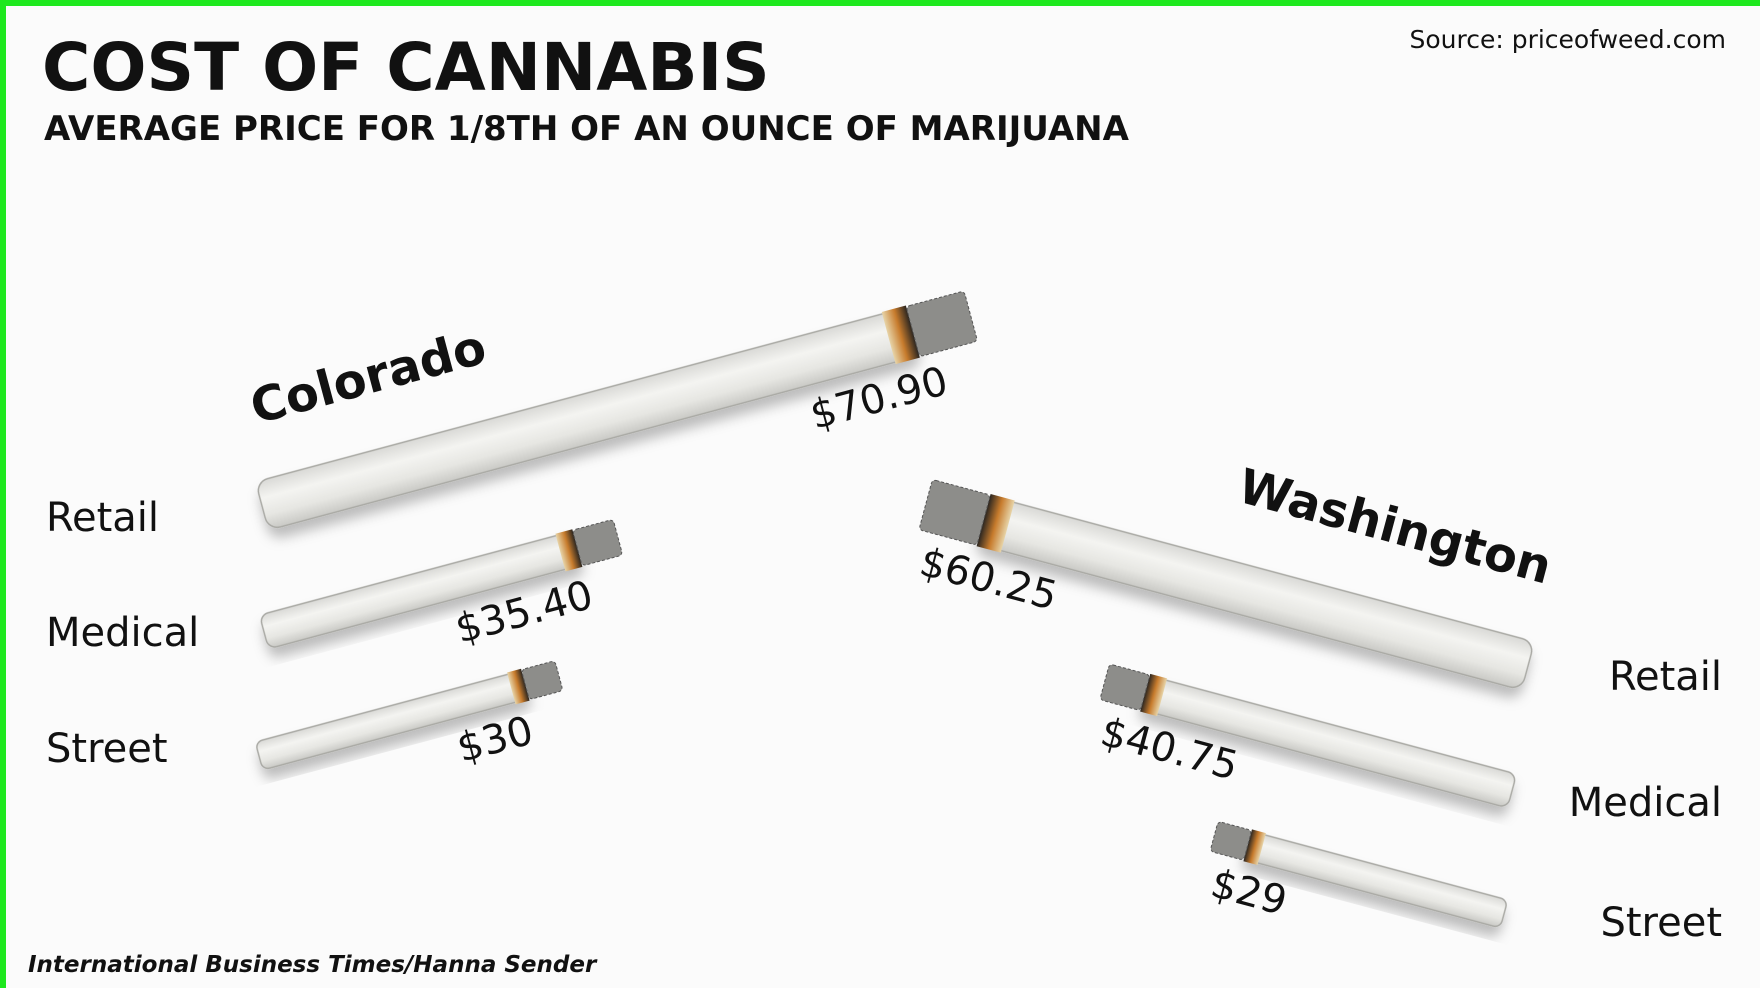 The width and height of the screenshot is (1760, 988). Describe the element at coordinates (1306, 735) in the screenshot. I see `joint: $40.75` at that location.